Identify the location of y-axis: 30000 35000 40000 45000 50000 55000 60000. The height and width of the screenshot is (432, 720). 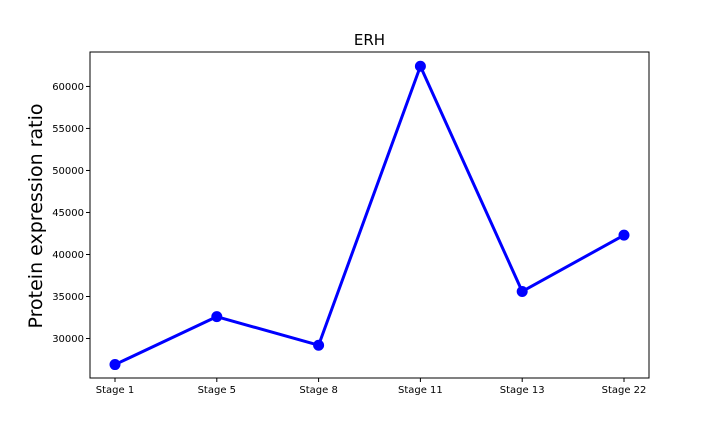
(71, 213).